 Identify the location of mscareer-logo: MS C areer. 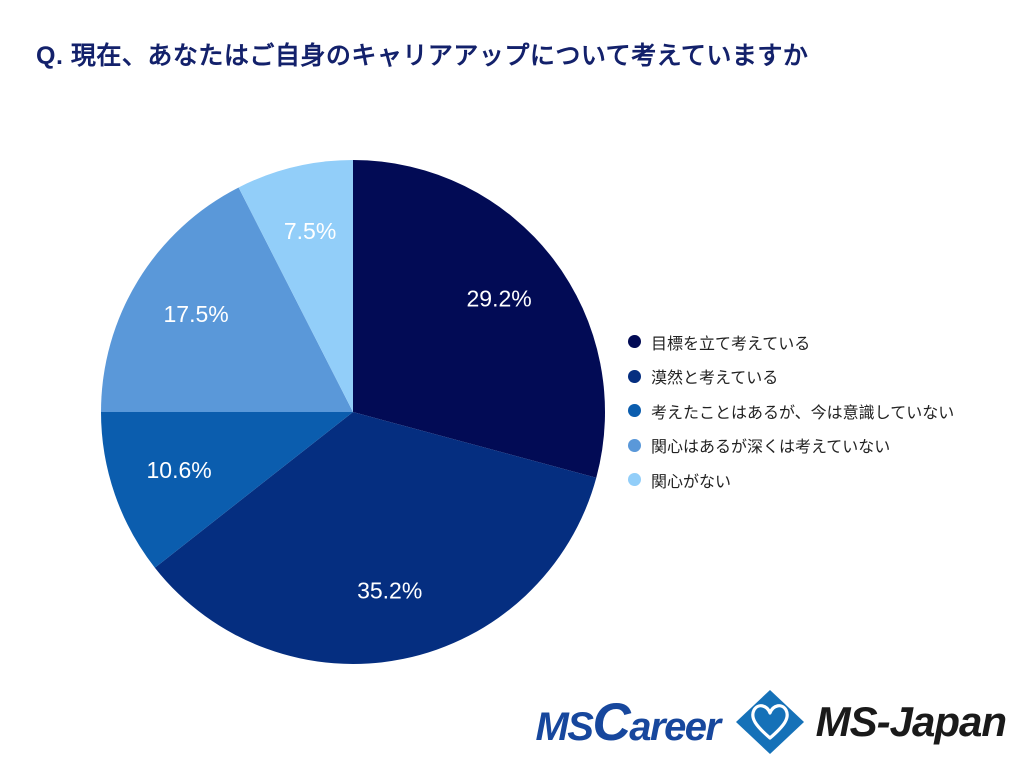
(628, 722).